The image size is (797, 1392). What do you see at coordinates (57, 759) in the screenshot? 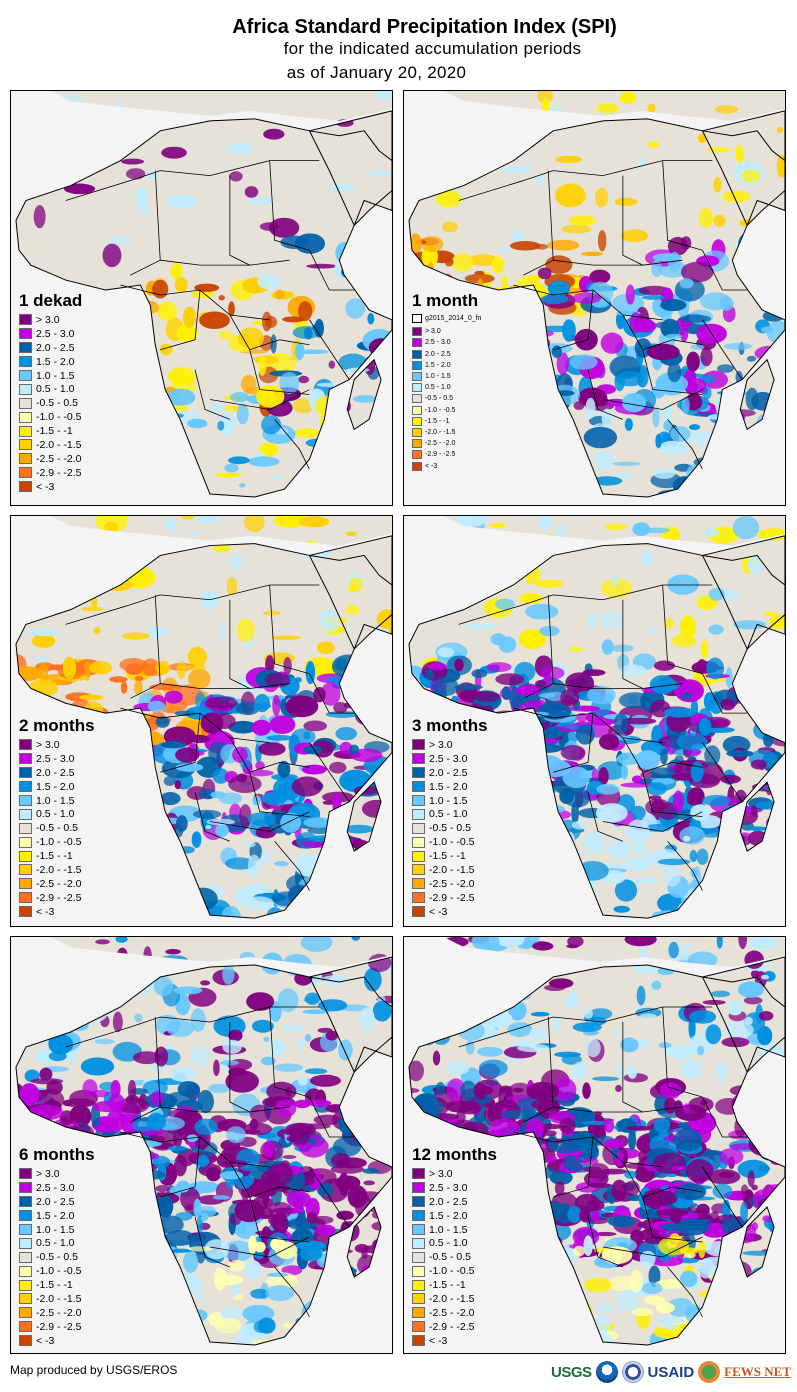
I see `legend-item: 2.5 - 3.0` at bounding box center [57, 759].